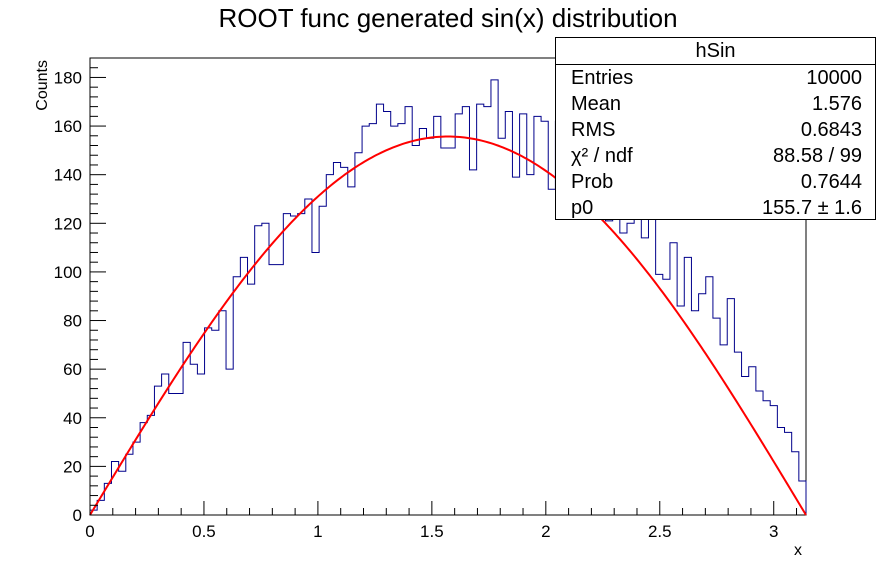 The width and height of the screenshot is (896, 574). I want to click on stats-label: Prob, so click(592, 182).